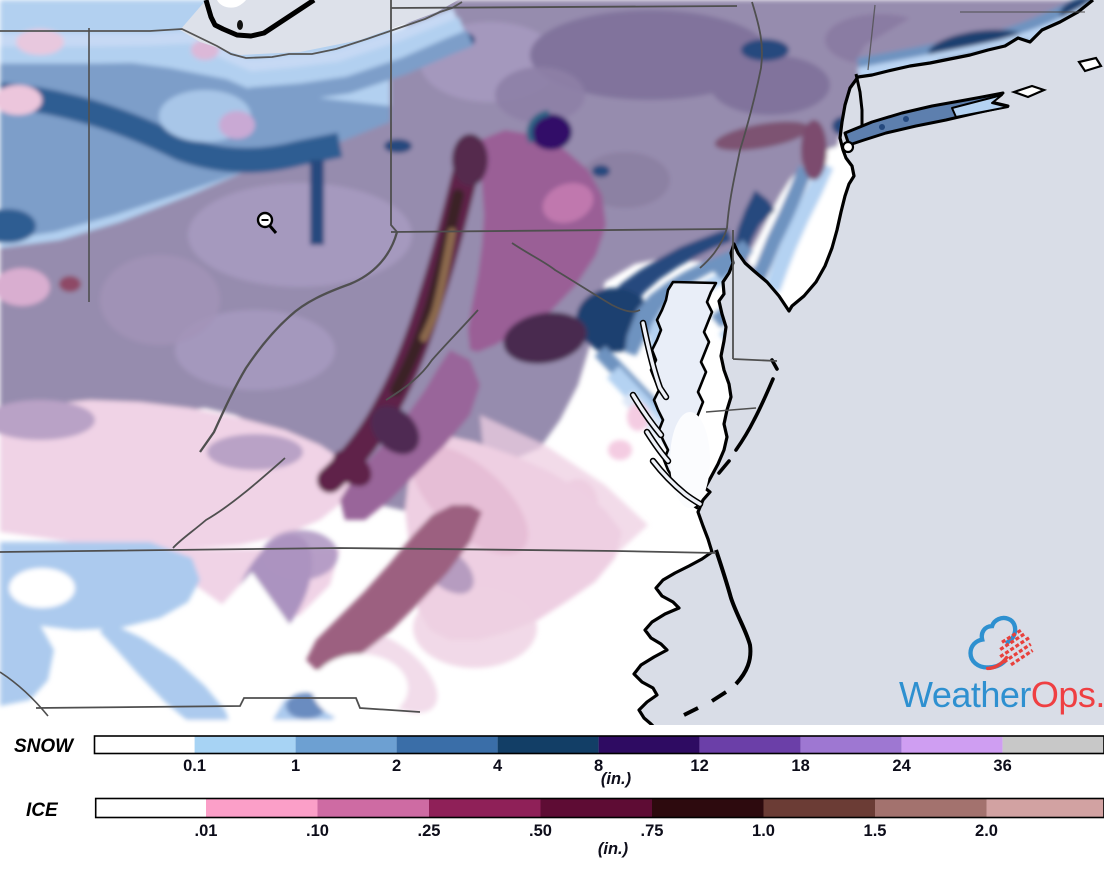  I want to click on svg-text: 1.5, so click(875, 831).